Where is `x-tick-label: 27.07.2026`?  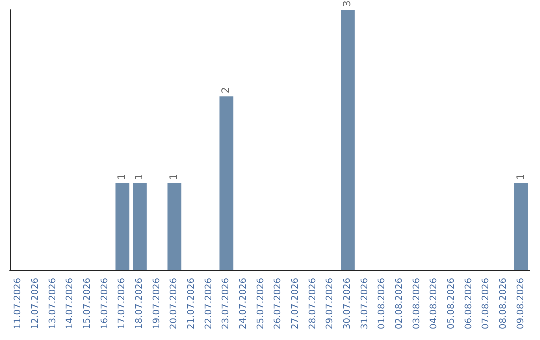
x-tick-label: 27.07.2026 is located at coordinates (296, 304).